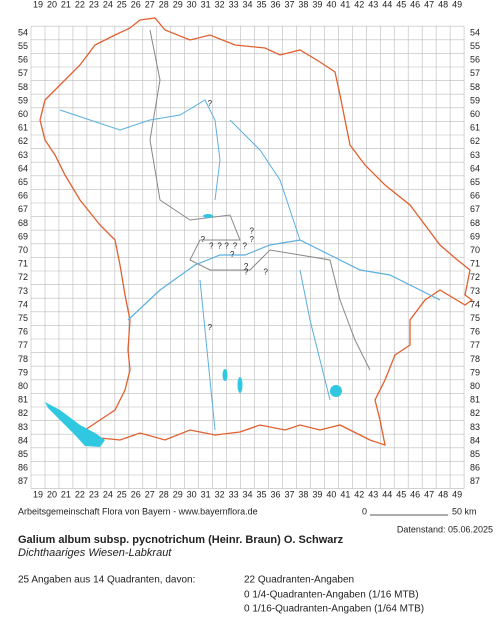  What do you see at coordinates (23, 413) in the screenshot?
I see `row-label: 82` at bounding box center [23, 413].